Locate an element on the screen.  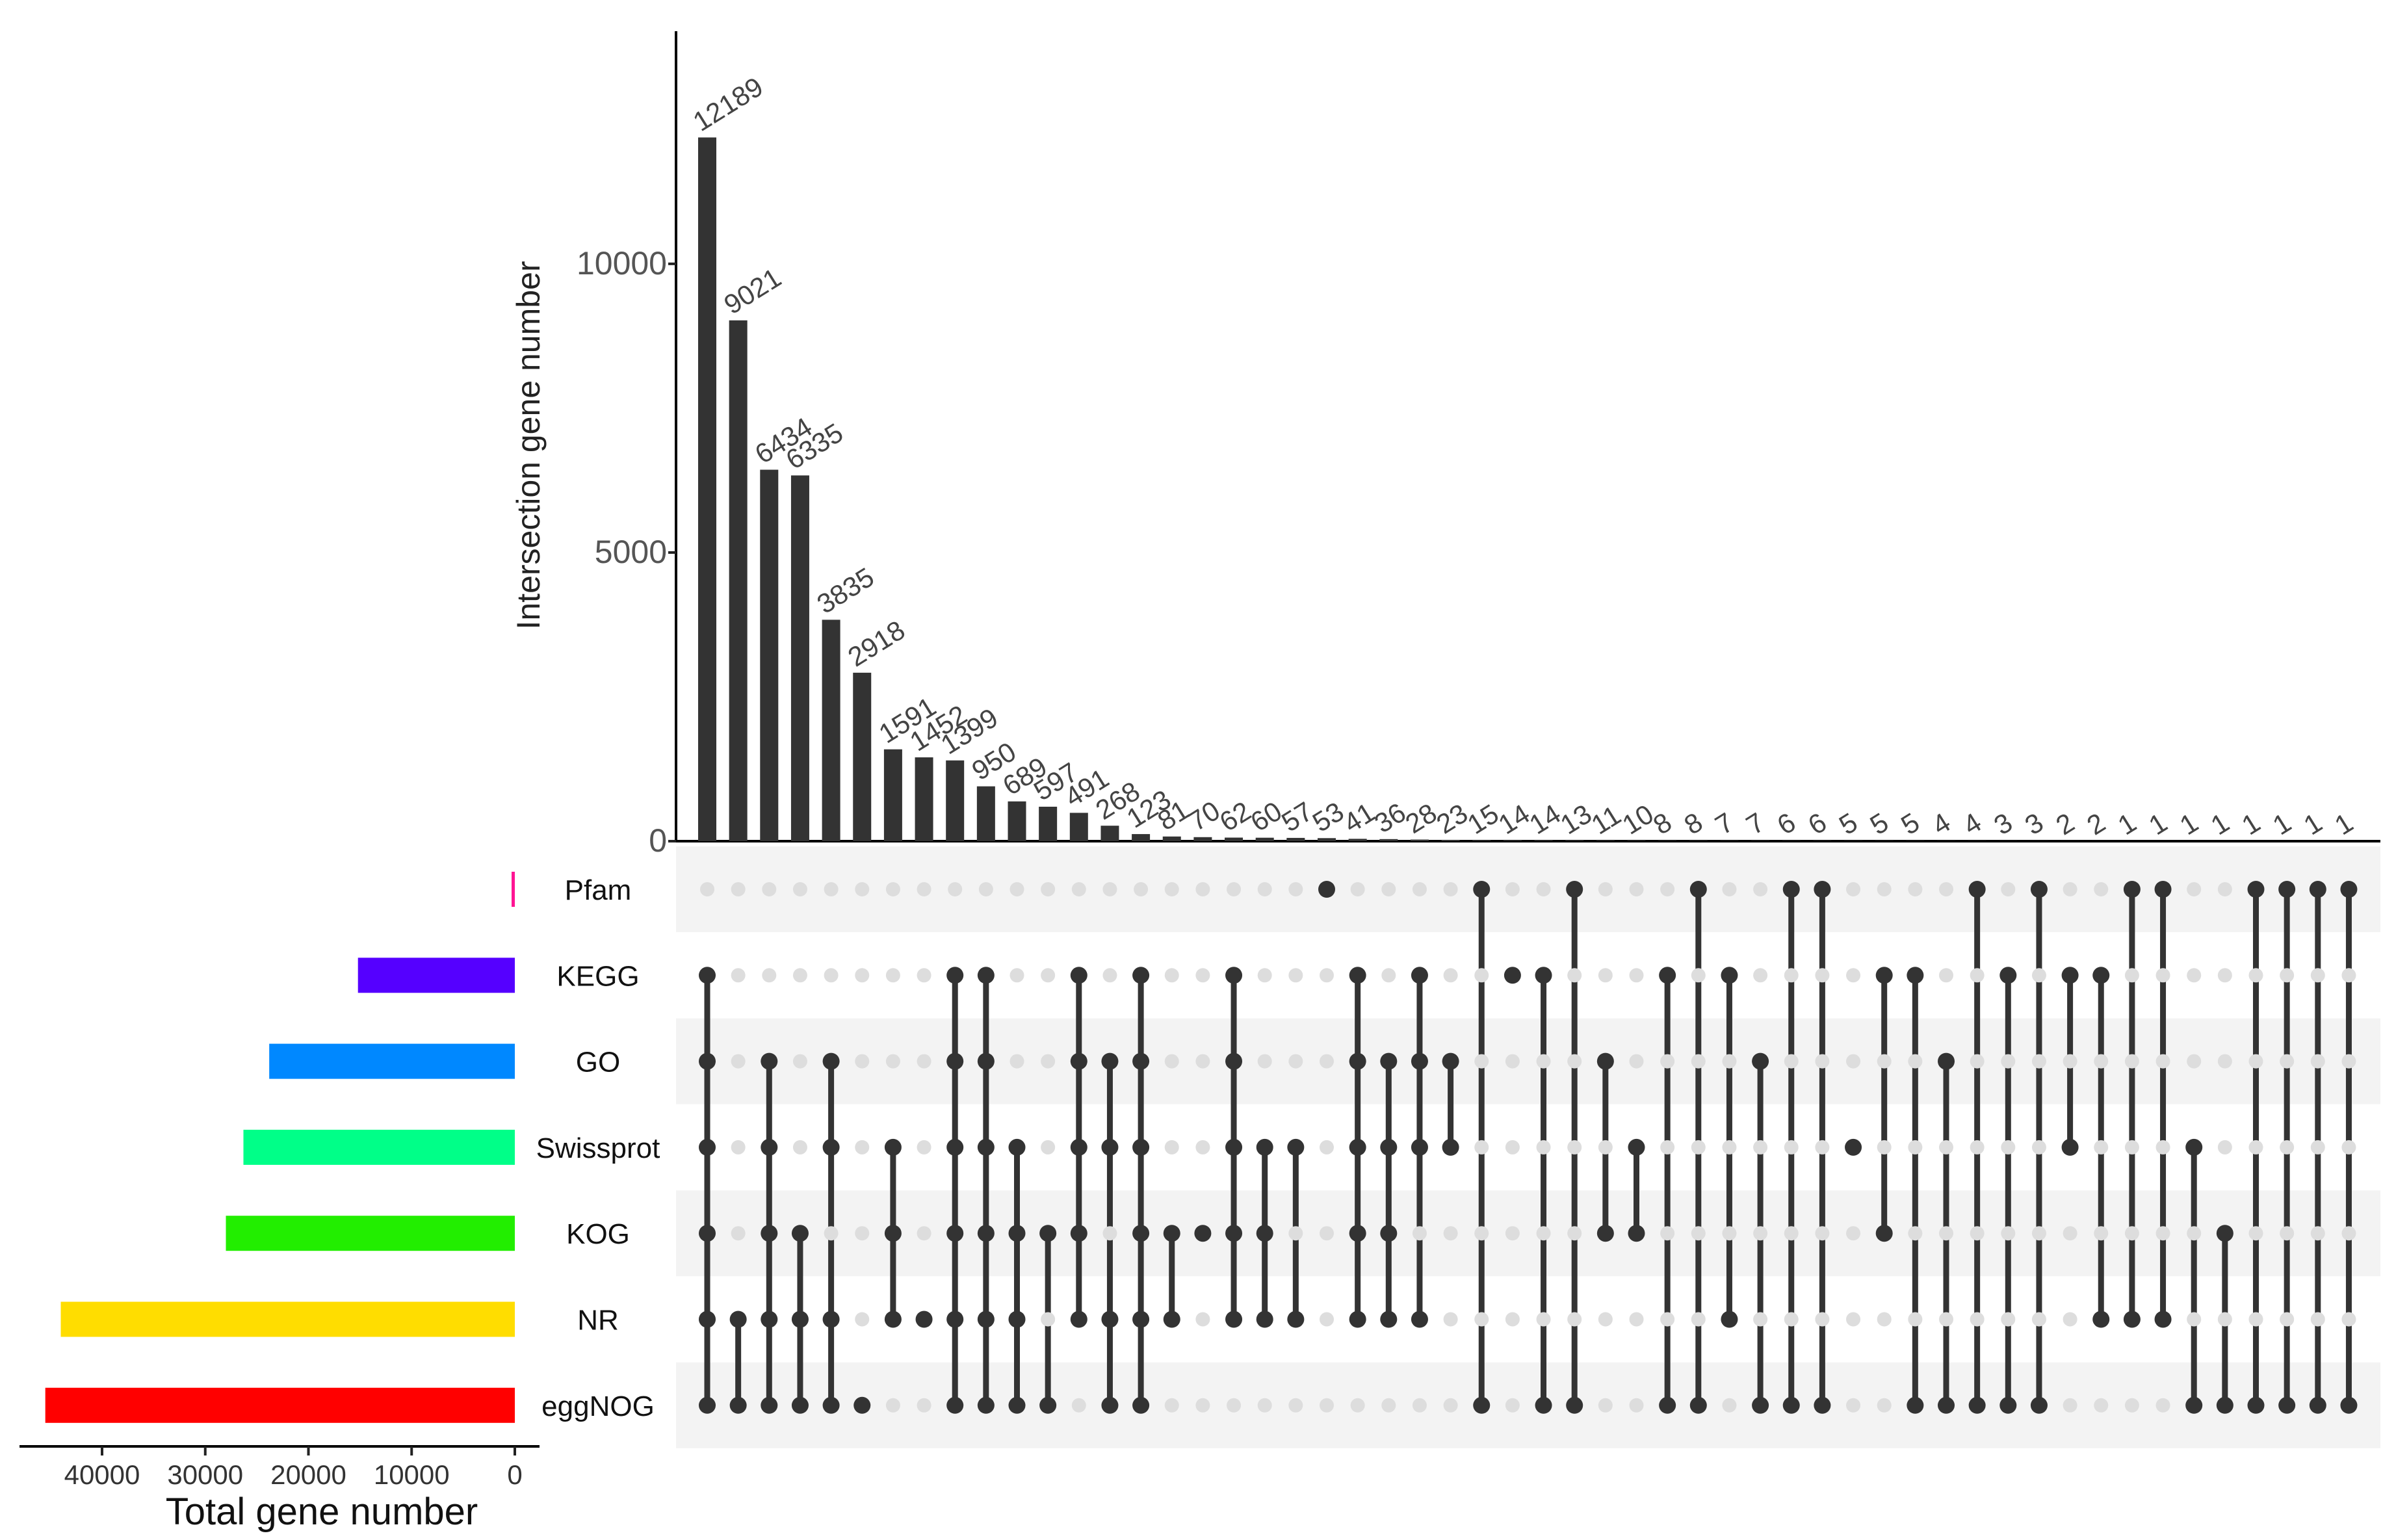
y-axis-title: Intersection gene number is located at coordinates (528, 445).